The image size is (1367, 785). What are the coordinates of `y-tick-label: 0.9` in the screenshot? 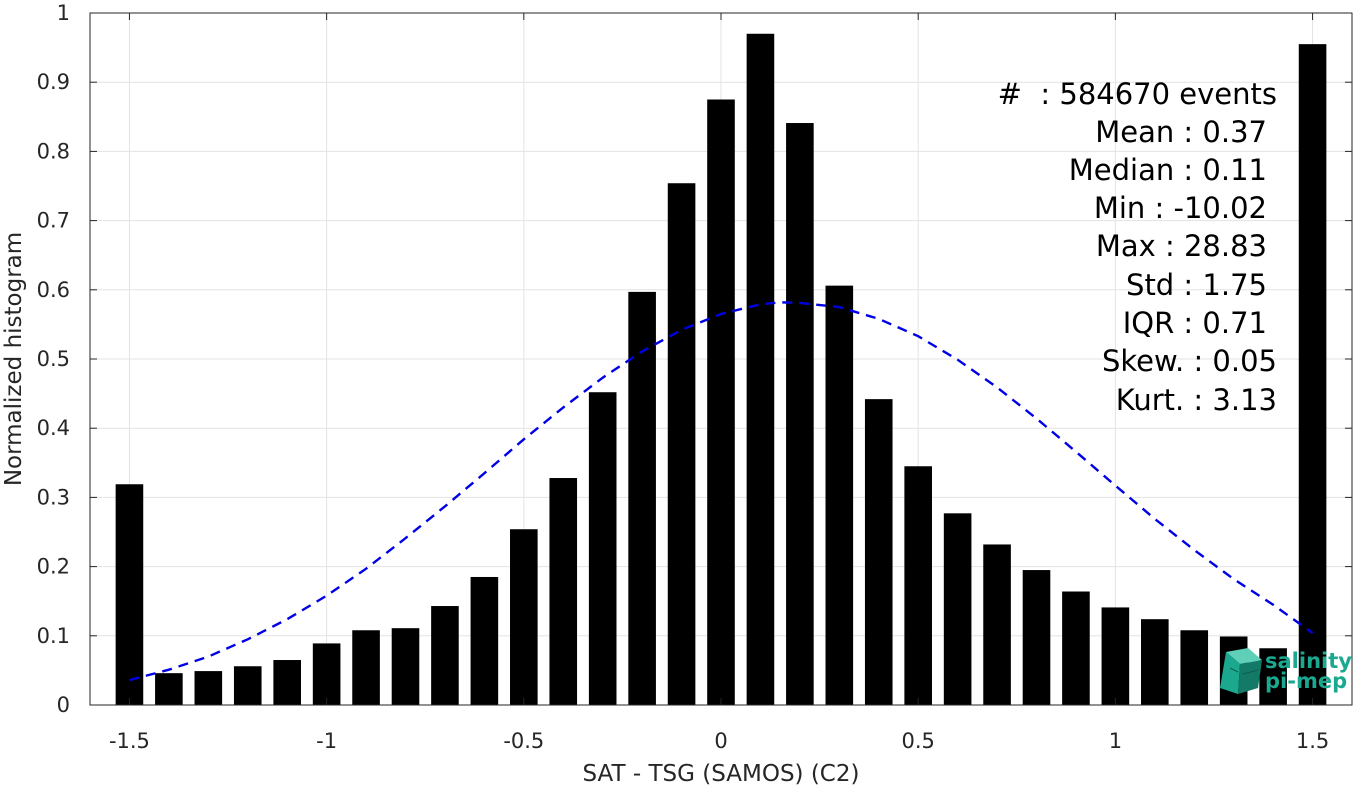 It's located at (53, 82).